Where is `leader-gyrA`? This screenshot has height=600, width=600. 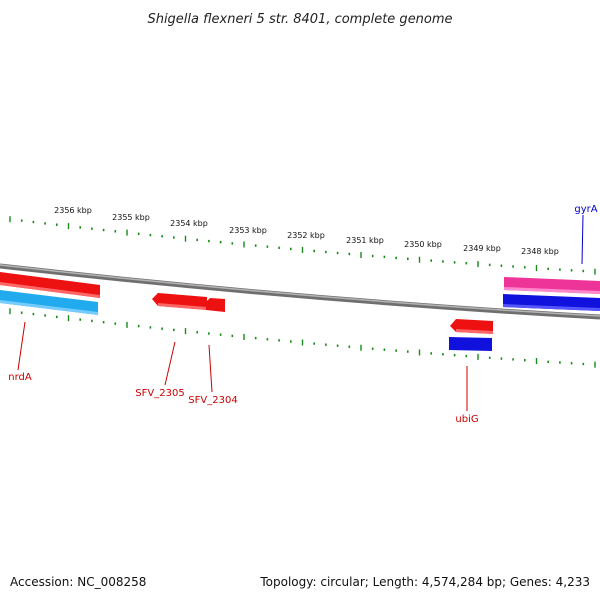 leader-gyrA is located at coordinates (582, 239).